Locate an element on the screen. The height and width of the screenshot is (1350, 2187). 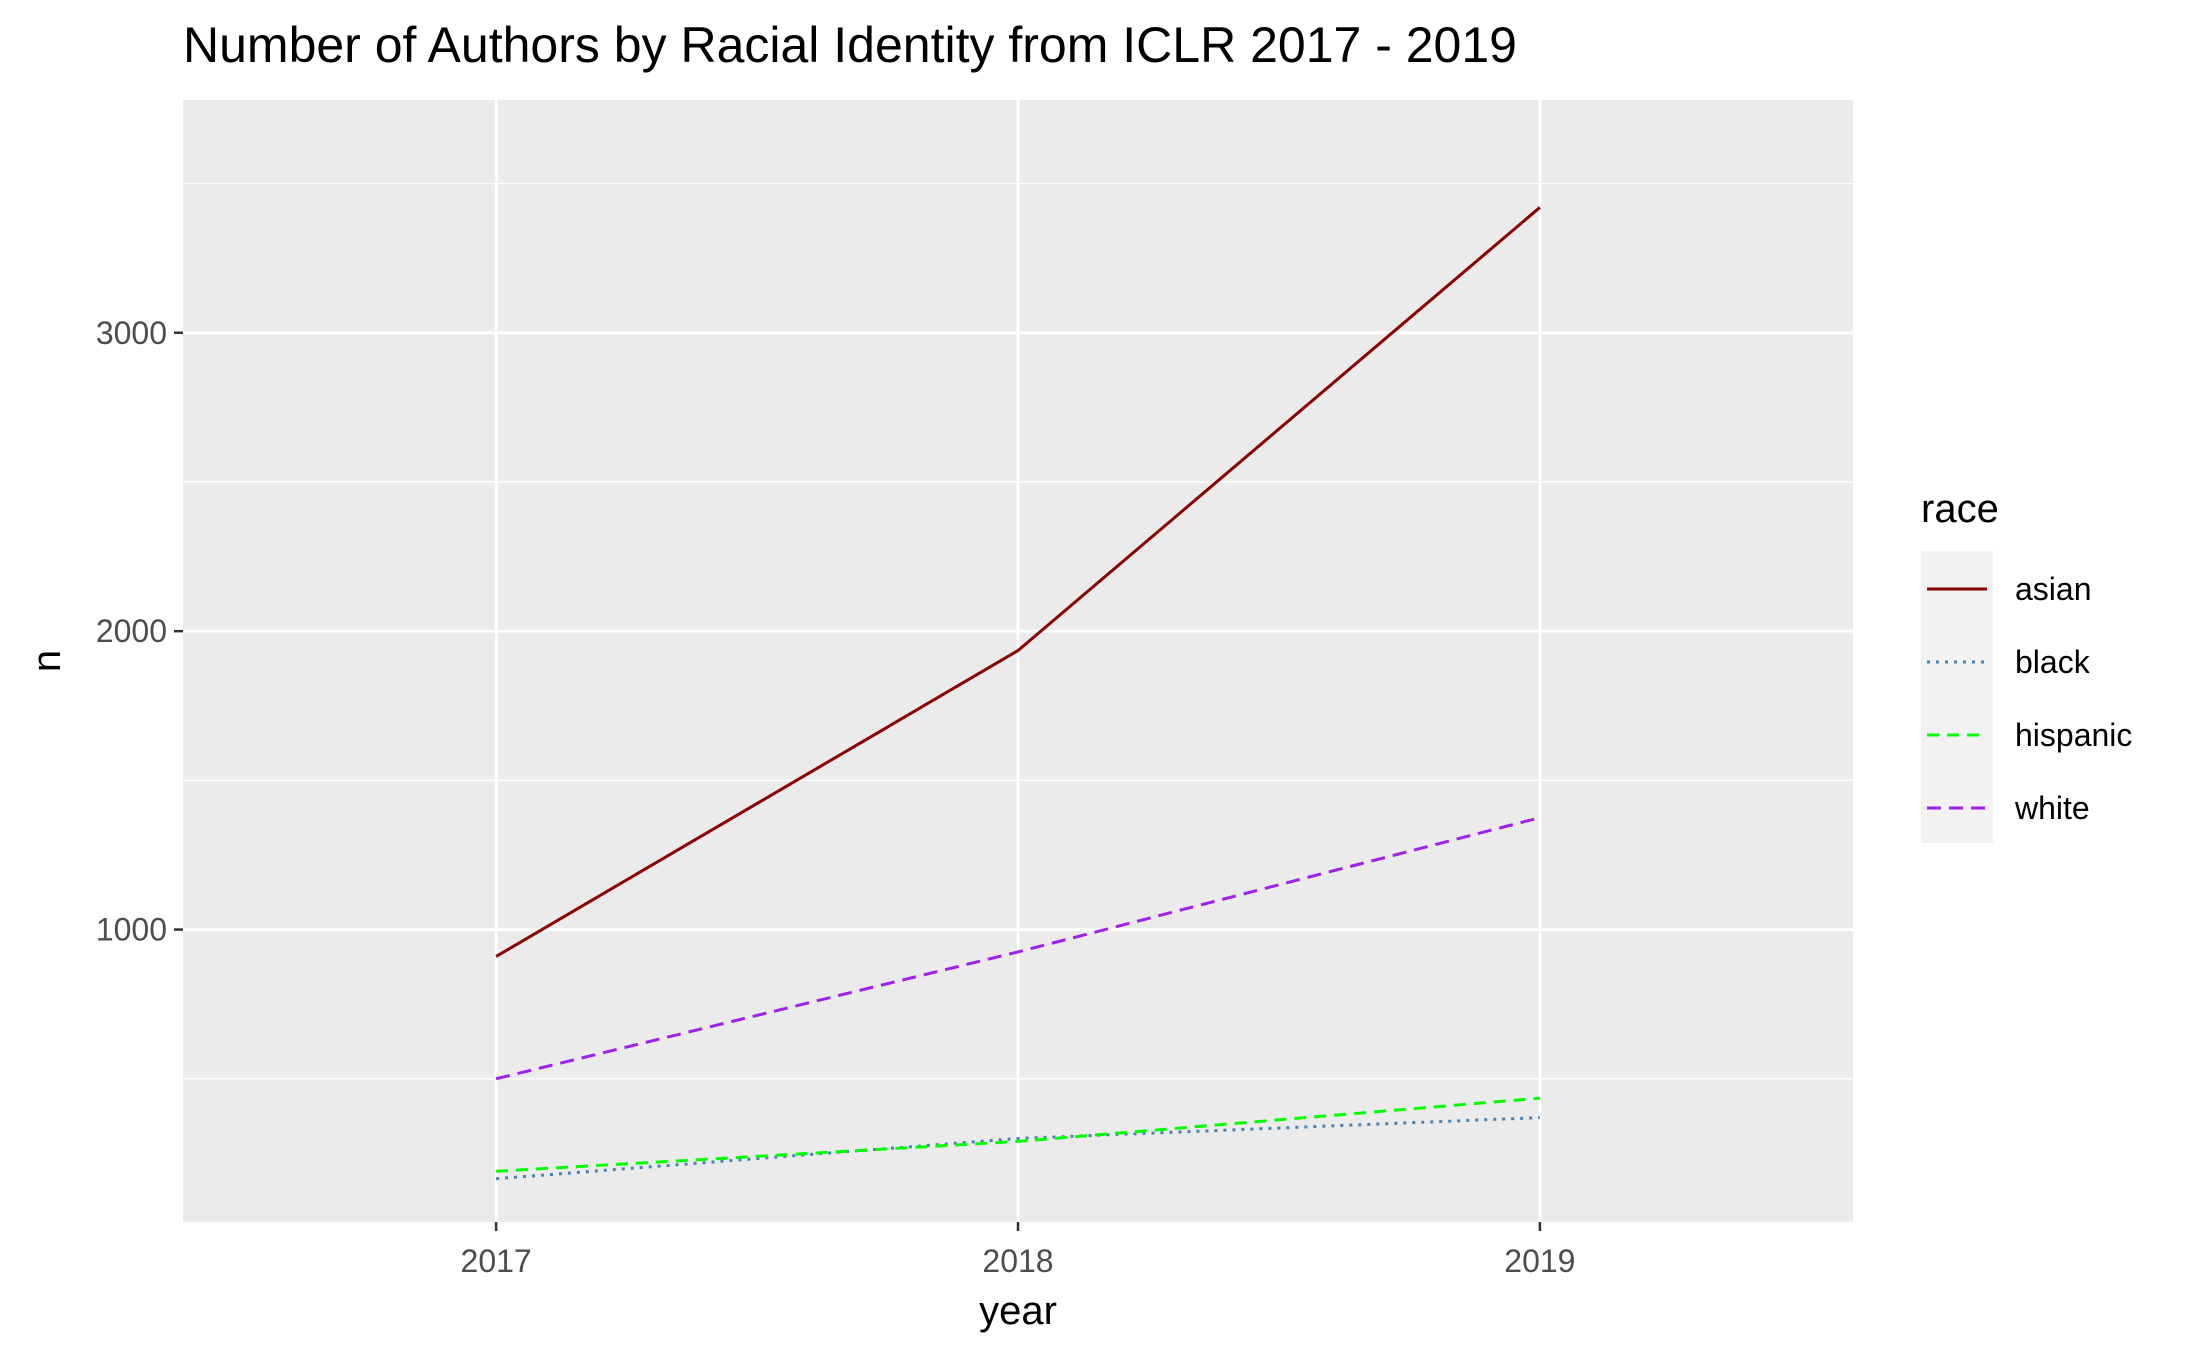
x-axis: 2017 2018 2019 is located at coordinates (1018, 1250).